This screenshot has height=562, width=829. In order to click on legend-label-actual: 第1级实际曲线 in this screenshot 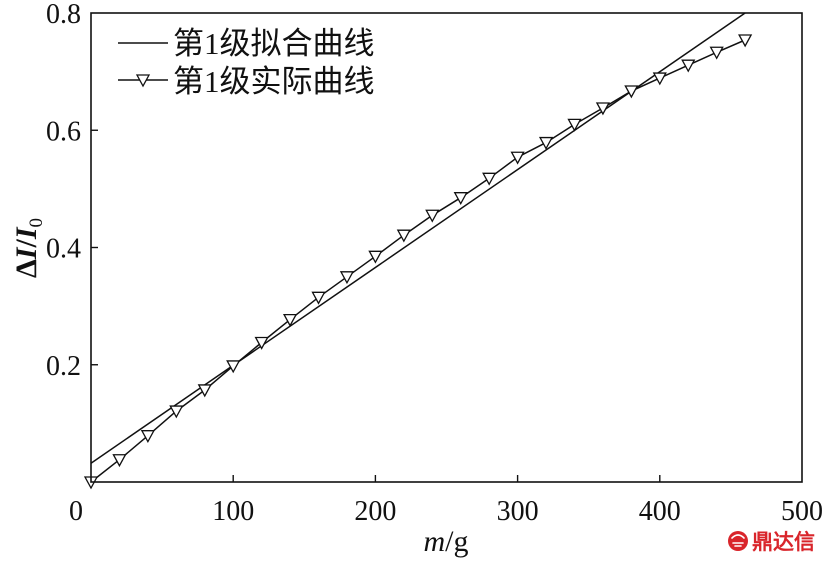, I will do `click(274, 81)`.